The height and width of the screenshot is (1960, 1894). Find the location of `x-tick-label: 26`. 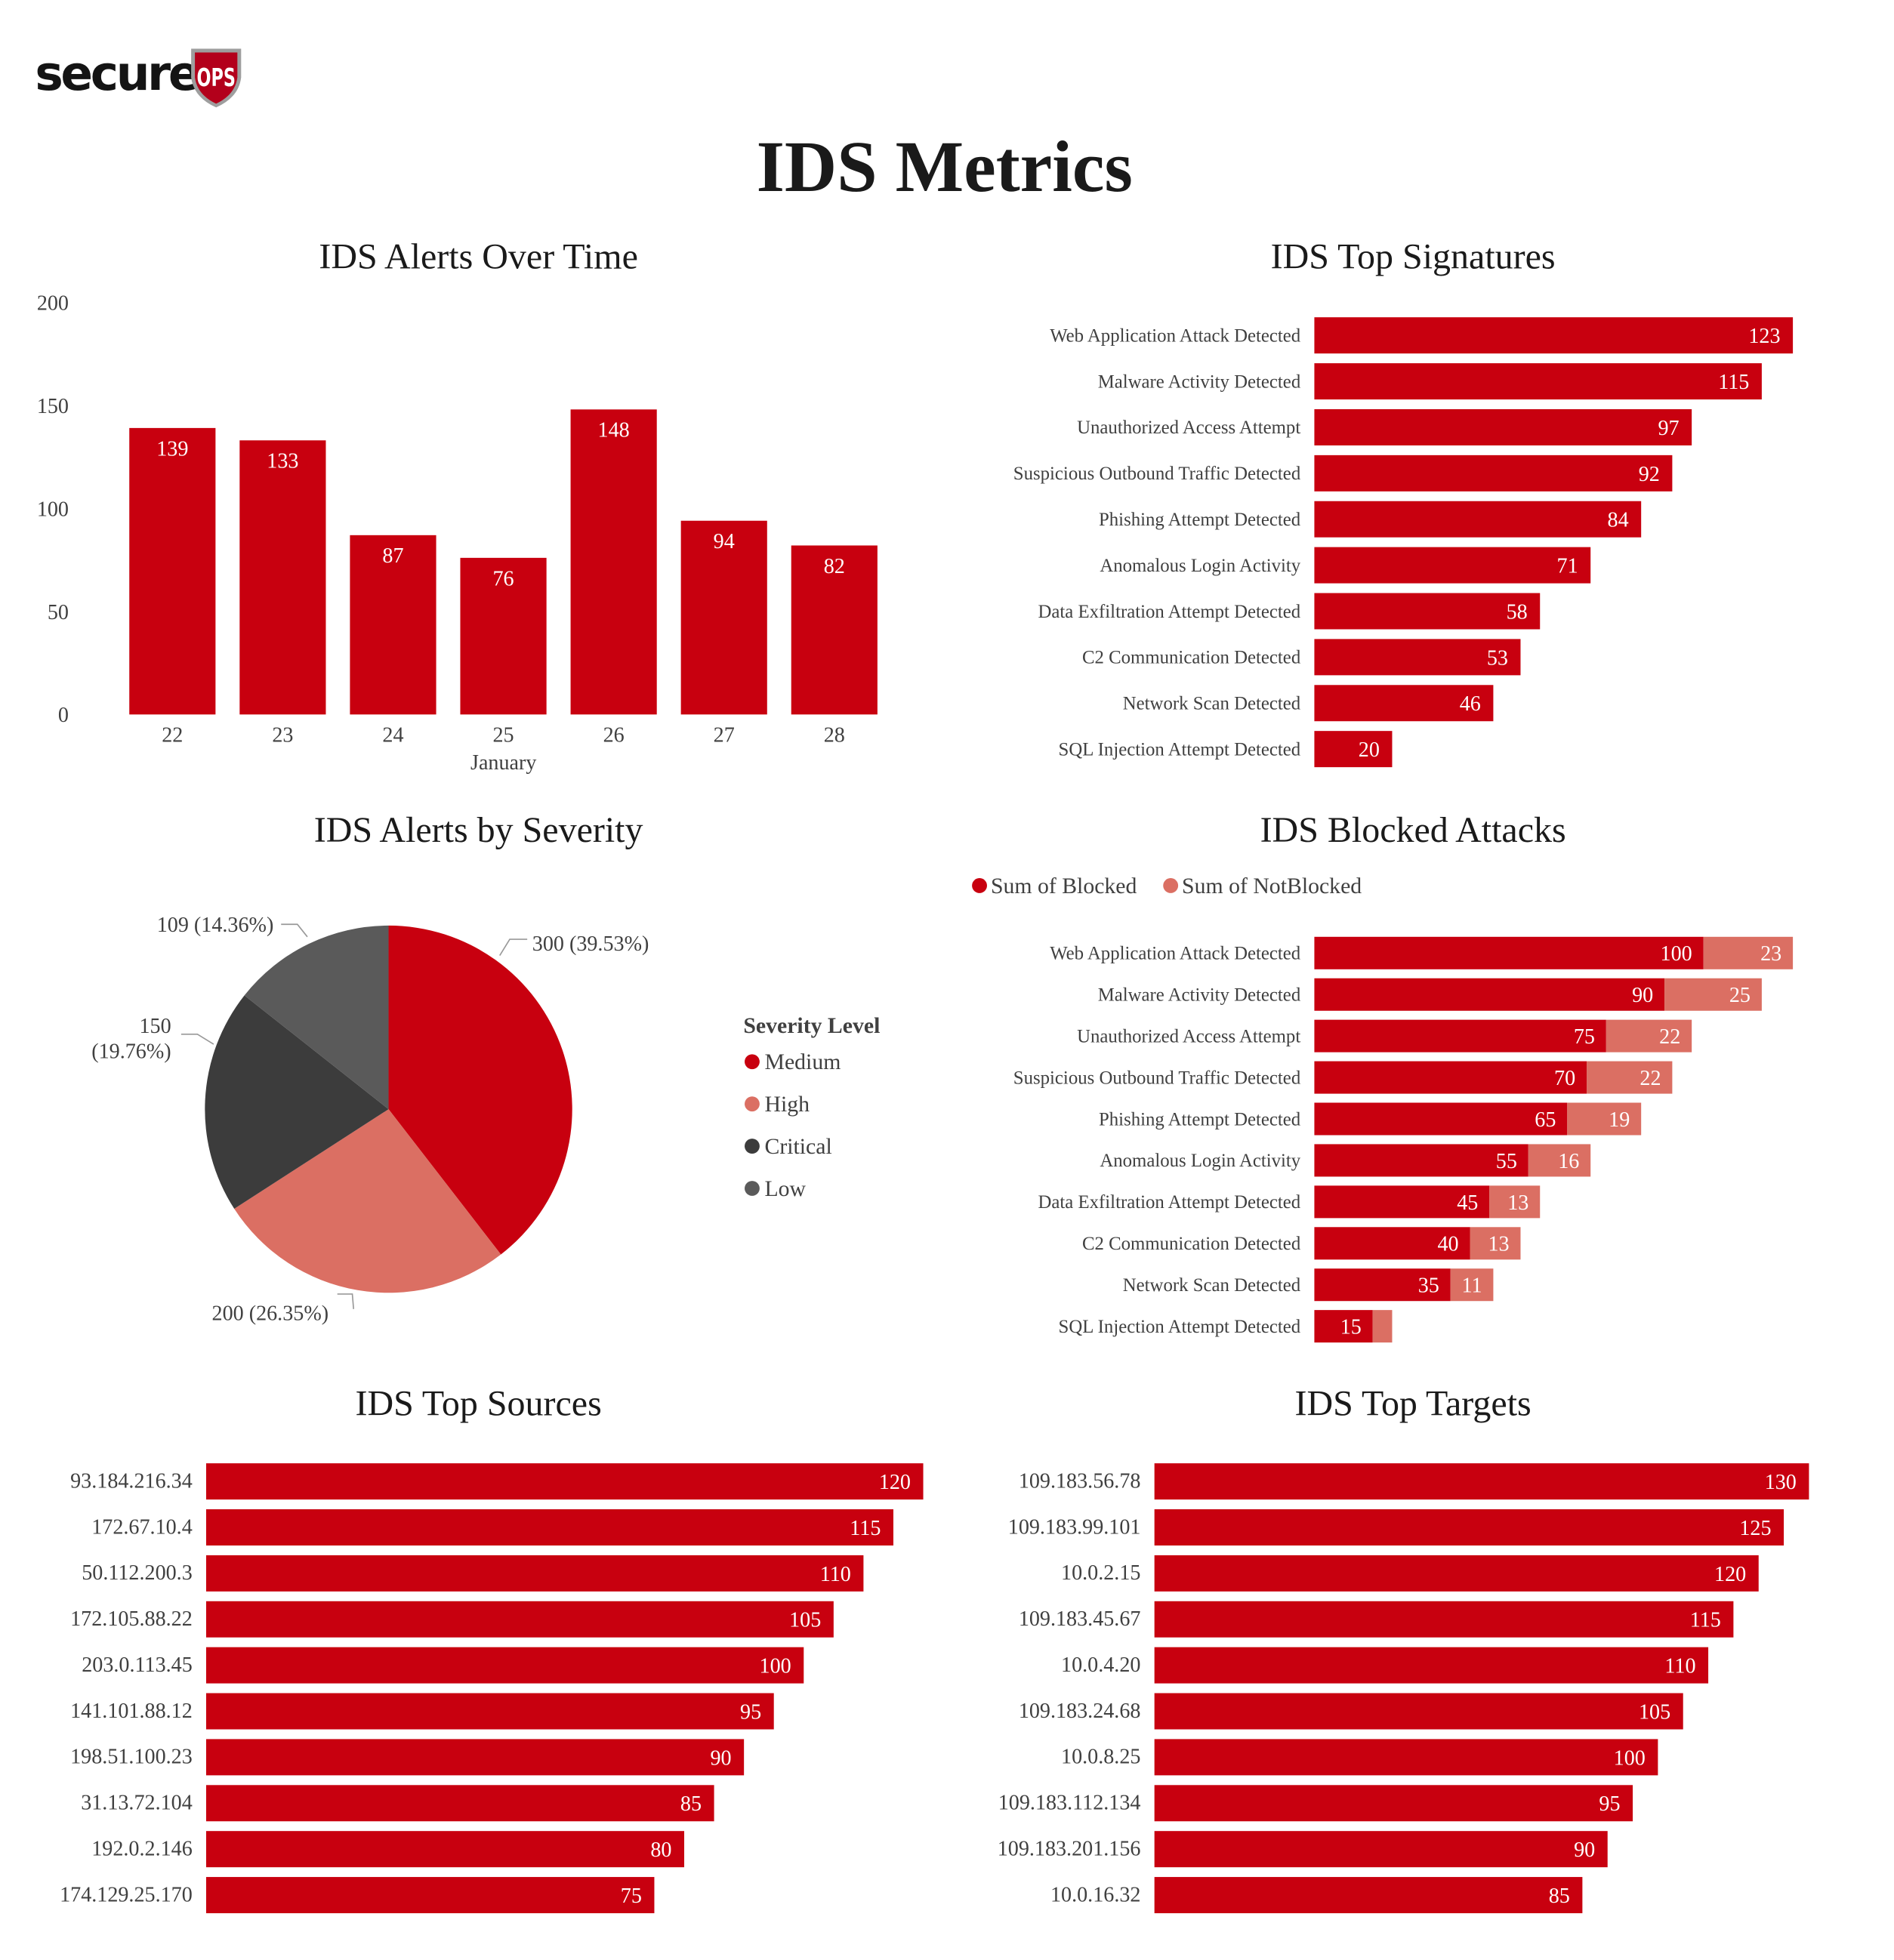

x-tick-label: 26 is located at coordinates (614, 735).